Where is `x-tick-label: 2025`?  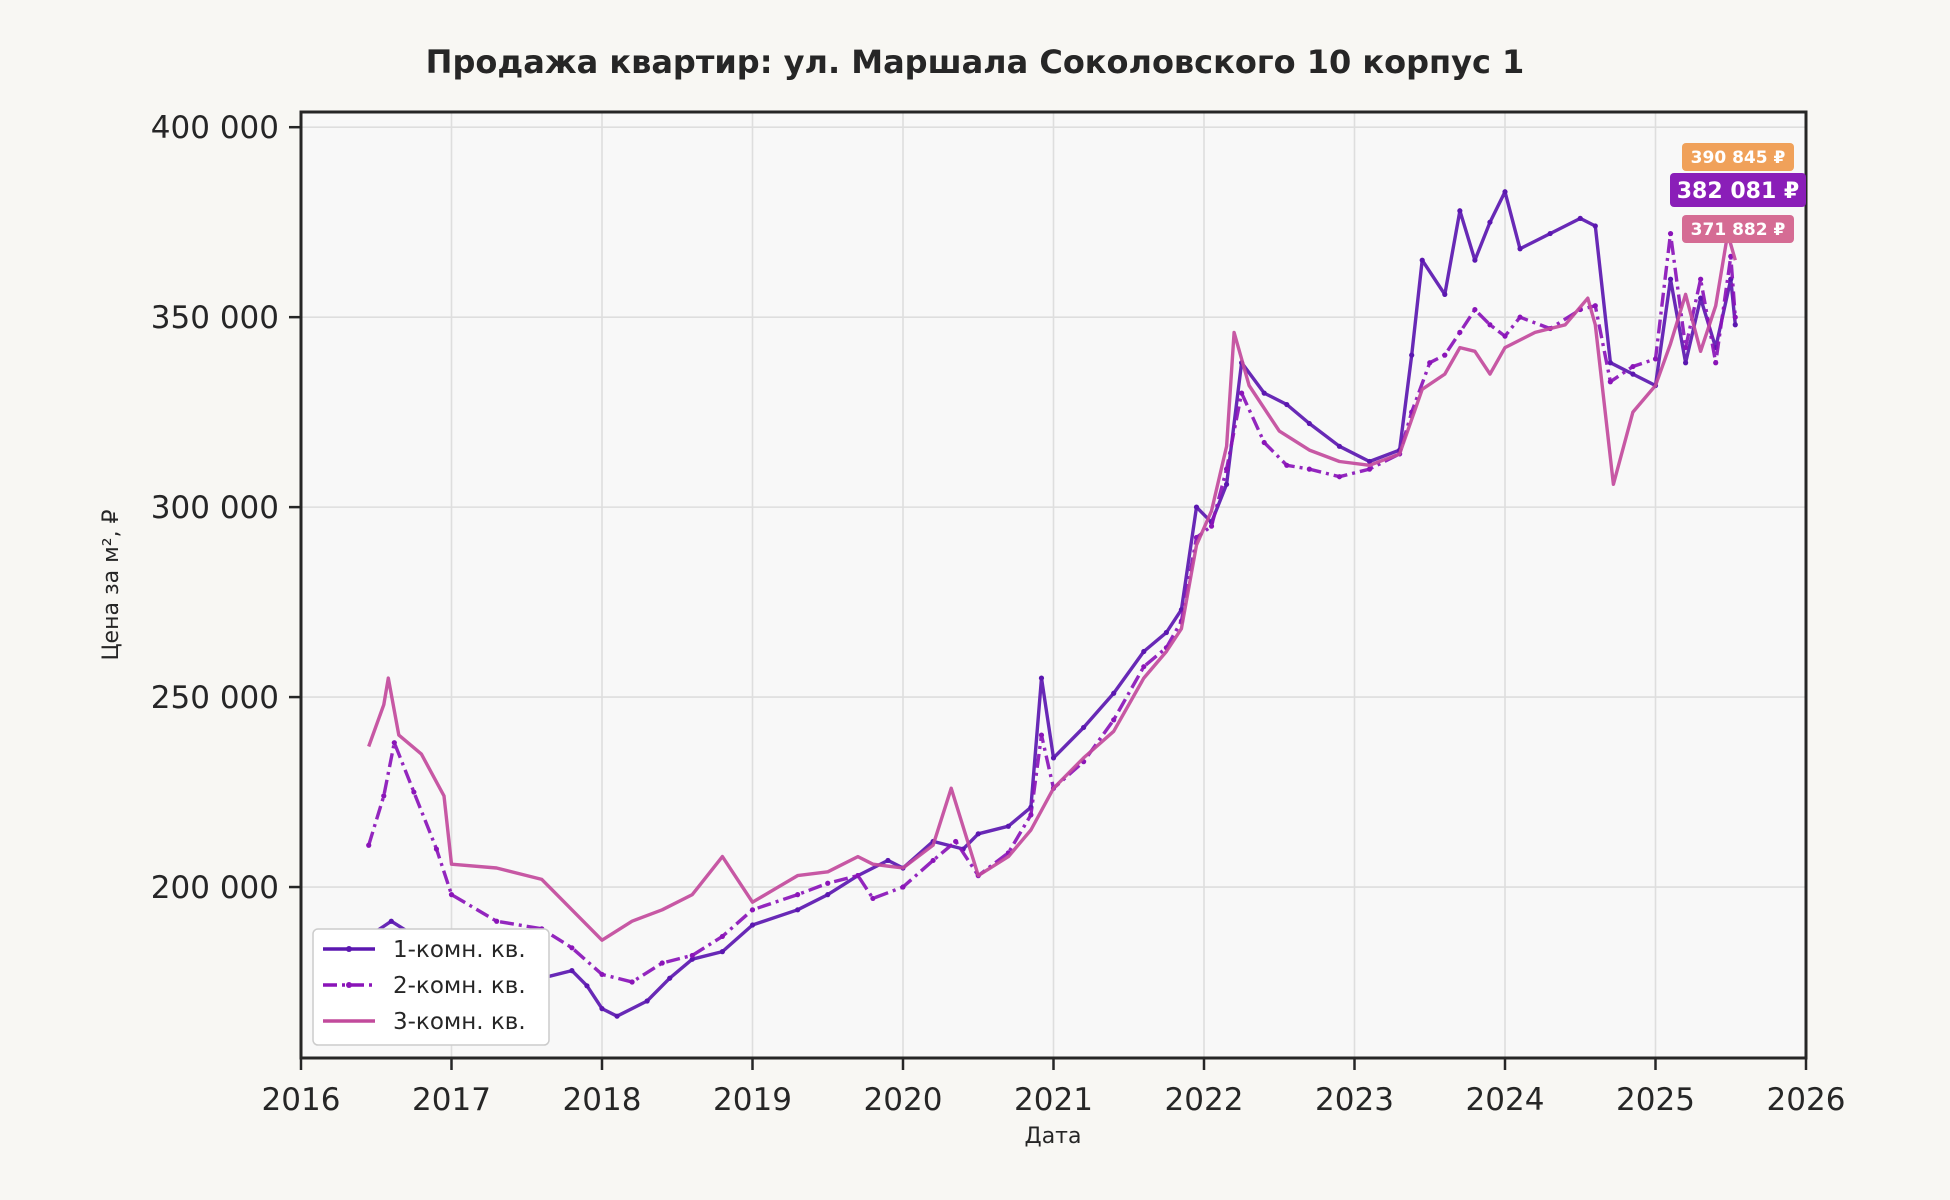 x-tick-label: 2025 is located at coordinates (1655, 1100).